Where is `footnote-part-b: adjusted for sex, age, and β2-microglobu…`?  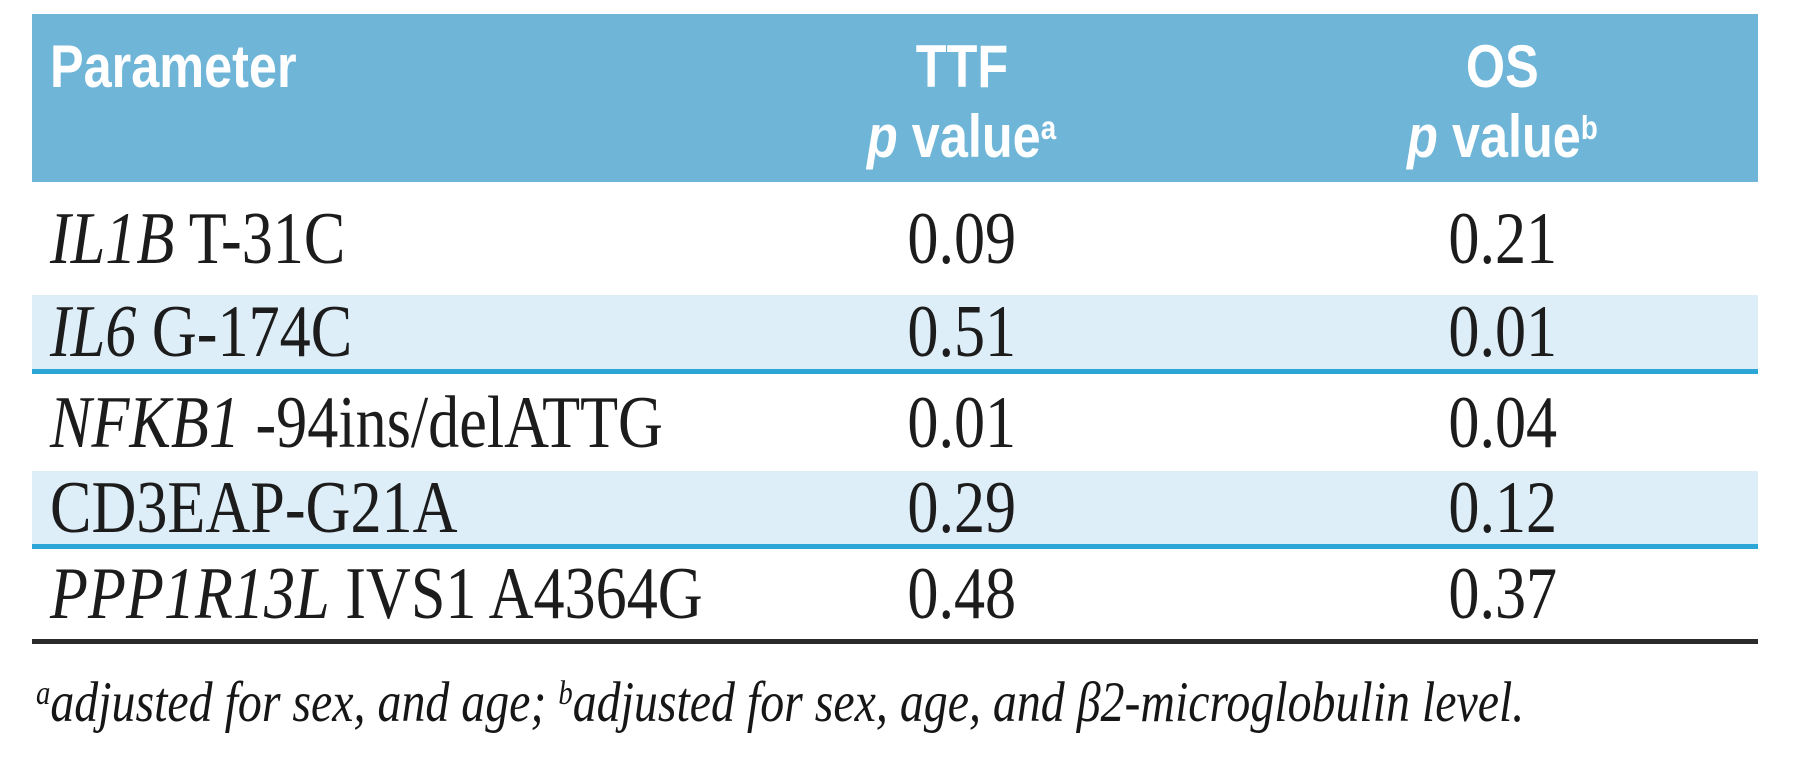 footnote-part-b: adjusted for sex, age, and β2-microglobu… is located at coordinates (1048, 702).